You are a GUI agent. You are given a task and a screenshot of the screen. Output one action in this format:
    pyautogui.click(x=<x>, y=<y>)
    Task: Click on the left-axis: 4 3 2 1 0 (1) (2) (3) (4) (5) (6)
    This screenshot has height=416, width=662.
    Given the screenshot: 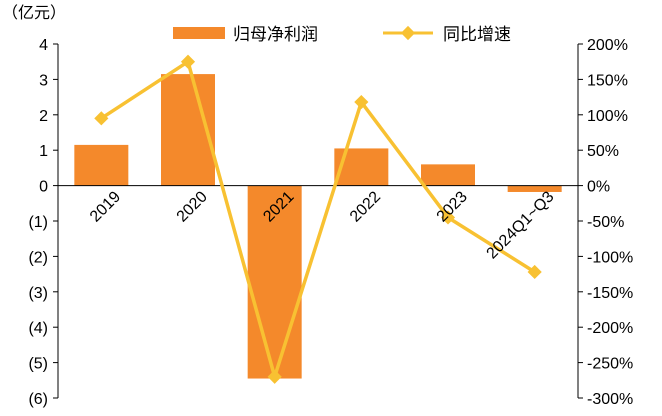 What is the action you would take?
    pyautogui.click(x=43, y=222)
    